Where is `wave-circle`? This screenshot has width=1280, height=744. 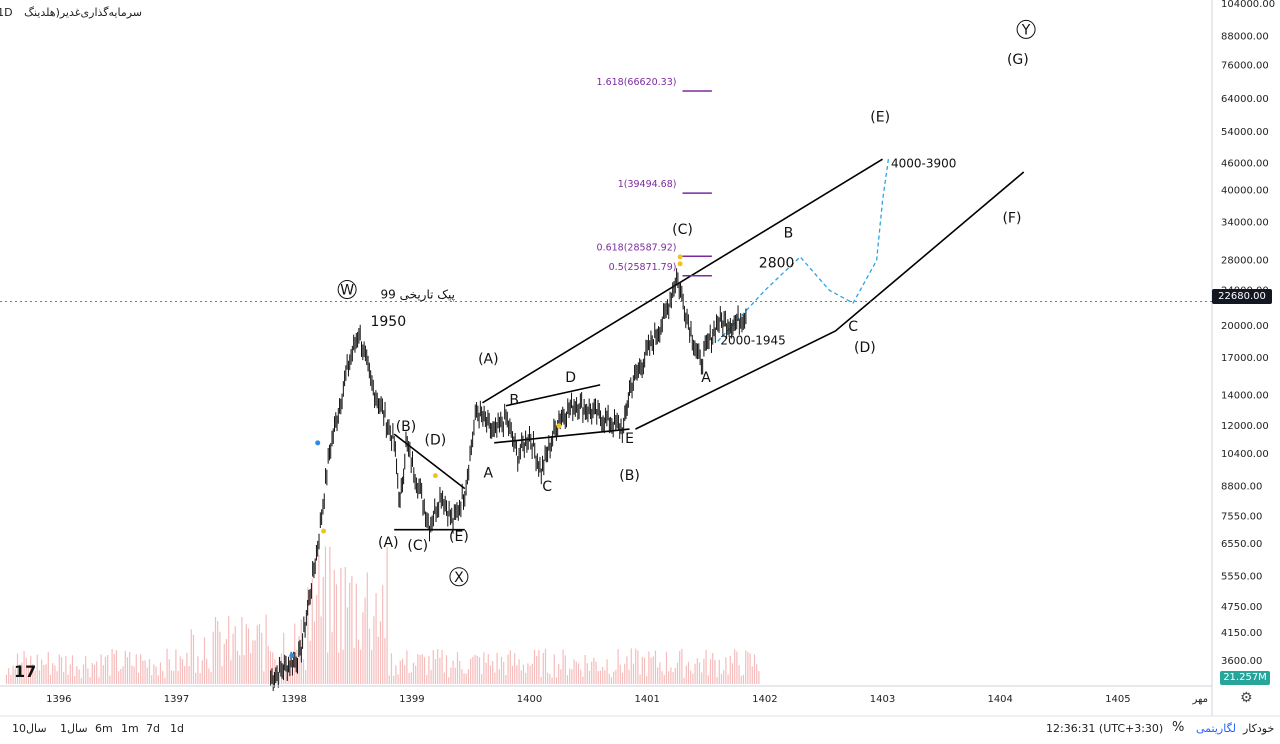 wave-circle is located at coordinates (347, 290).